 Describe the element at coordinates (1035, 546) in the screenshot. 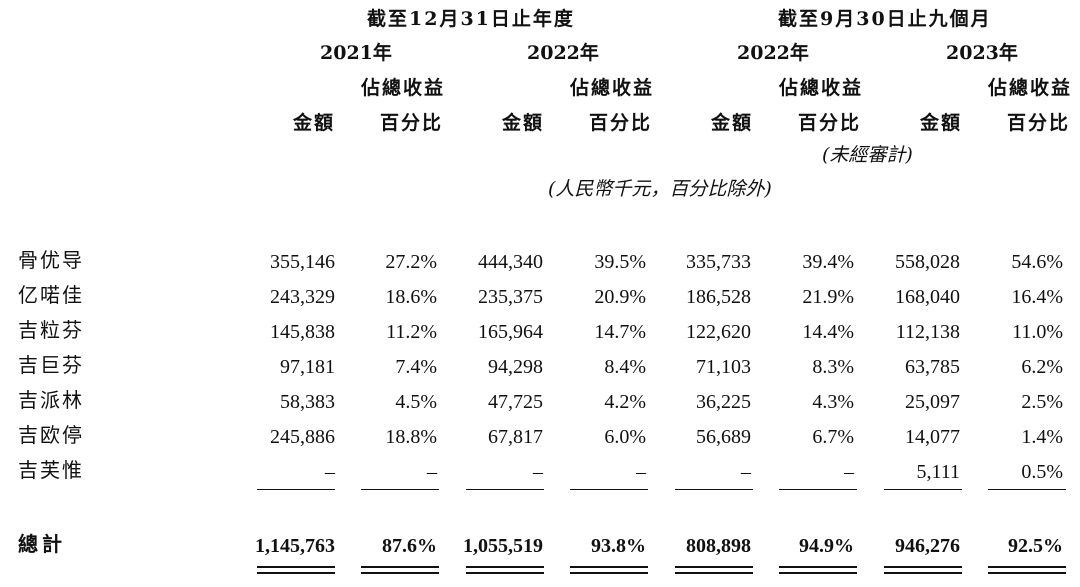

I see `total-pct-9m-2023: 92.5%` at that location.